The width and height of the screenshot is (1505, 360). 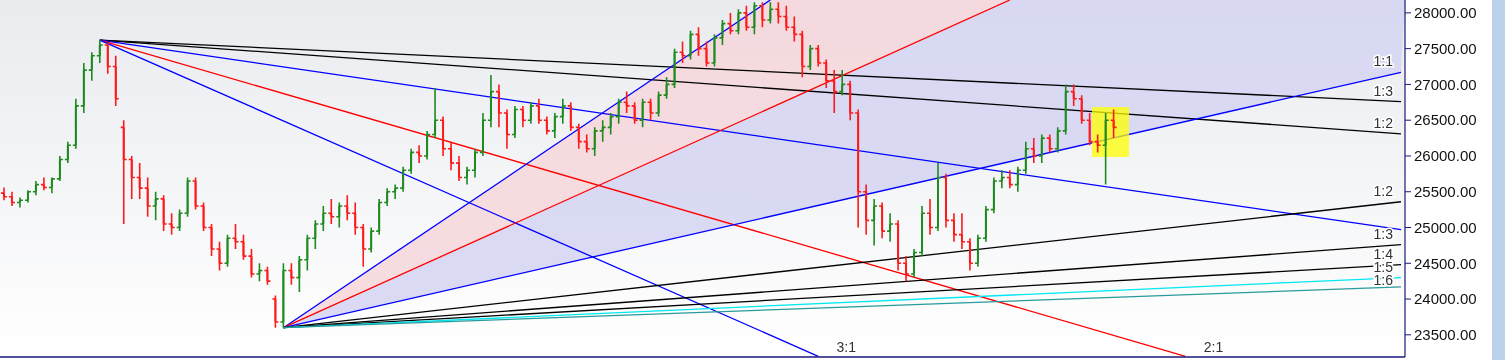 I want to click on y-tick-label: 27000.00, so click(x=1445, y=84).